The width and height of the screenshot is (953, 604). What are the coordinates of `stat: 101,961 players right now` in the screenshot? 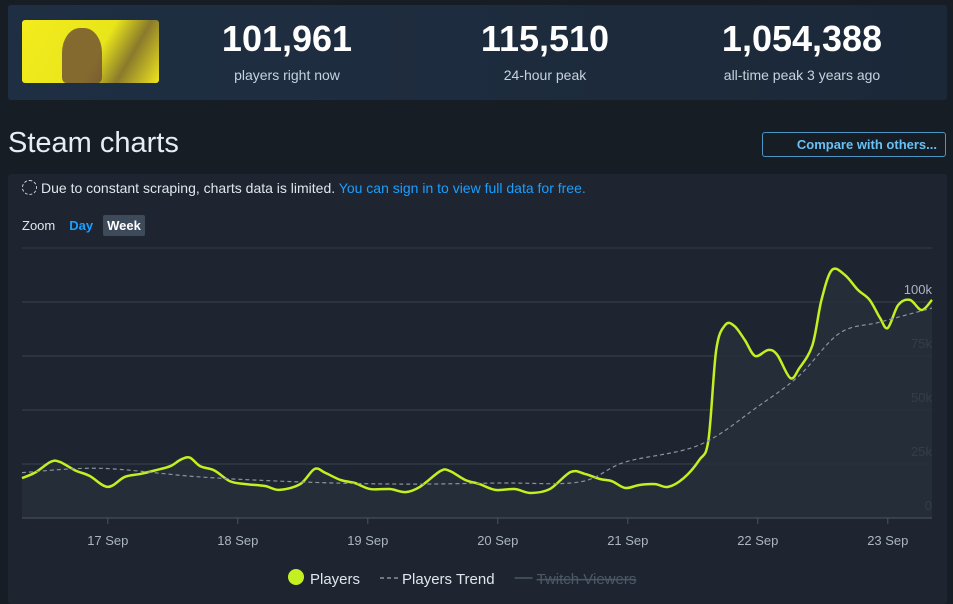 It's located at (287, 51).